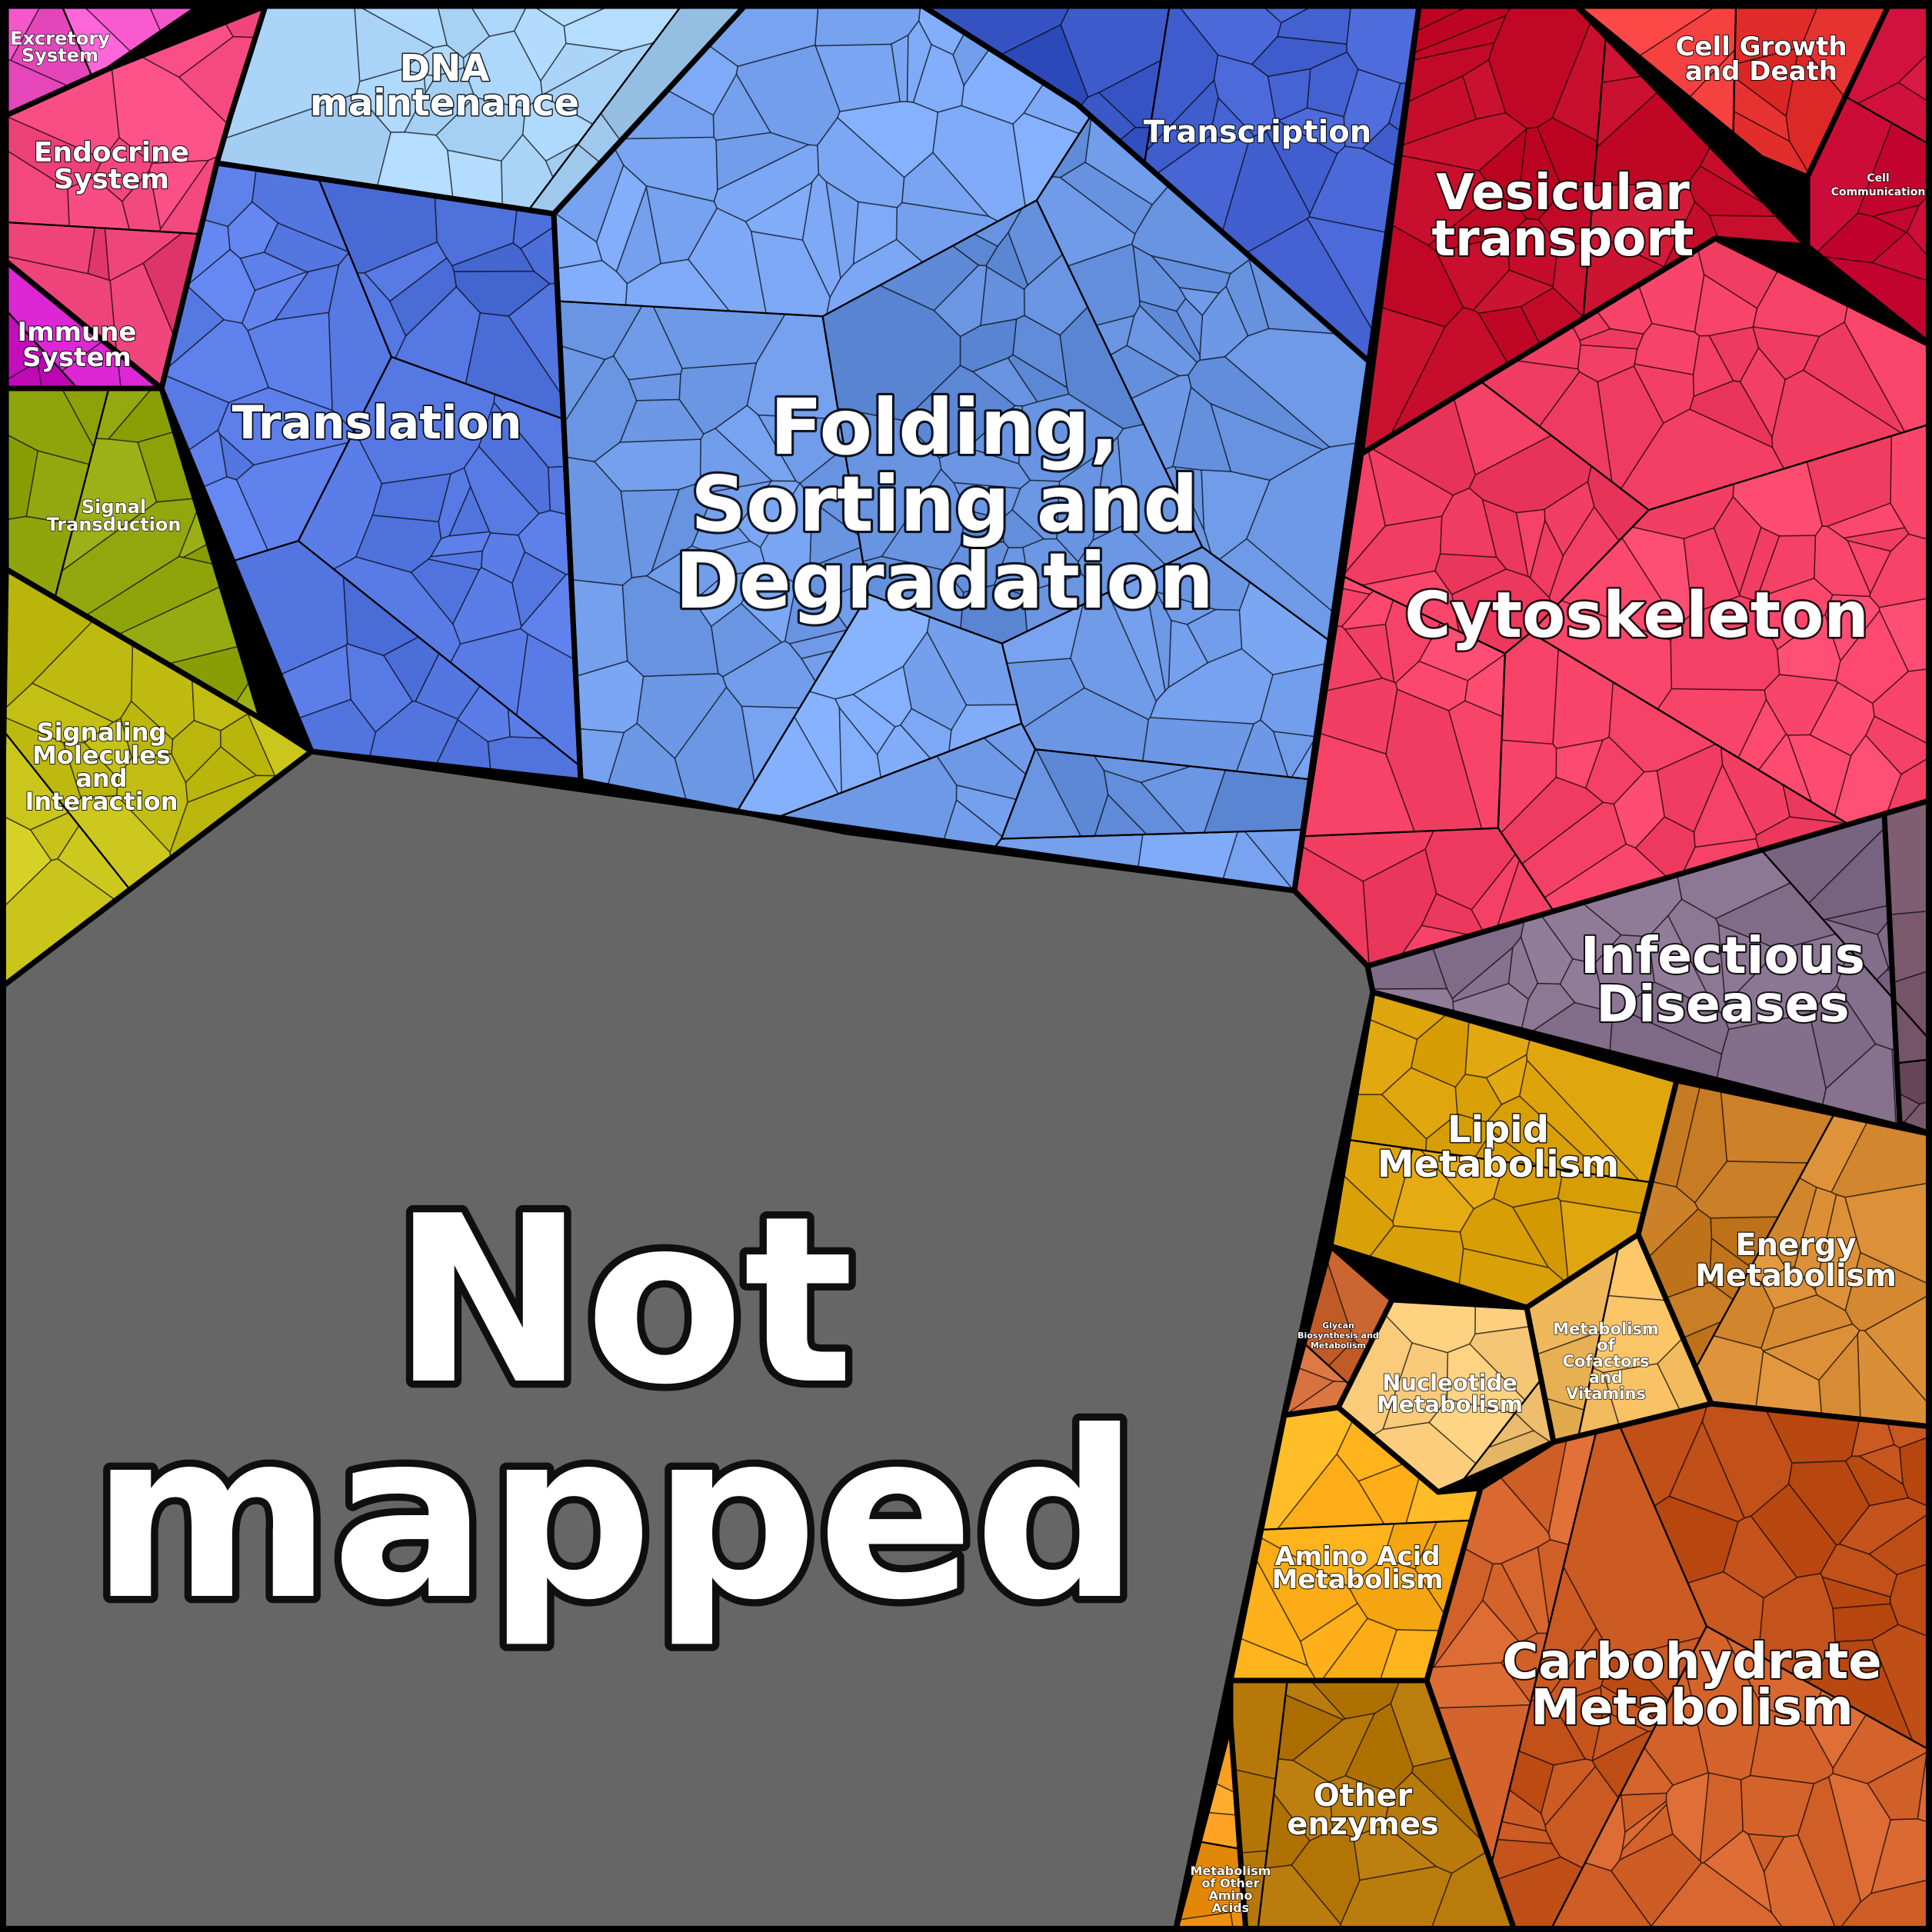 The image size is (1932, 1932). I want to click on label-cytoskeleton: Cytoskeleton, so click(1636, 615).